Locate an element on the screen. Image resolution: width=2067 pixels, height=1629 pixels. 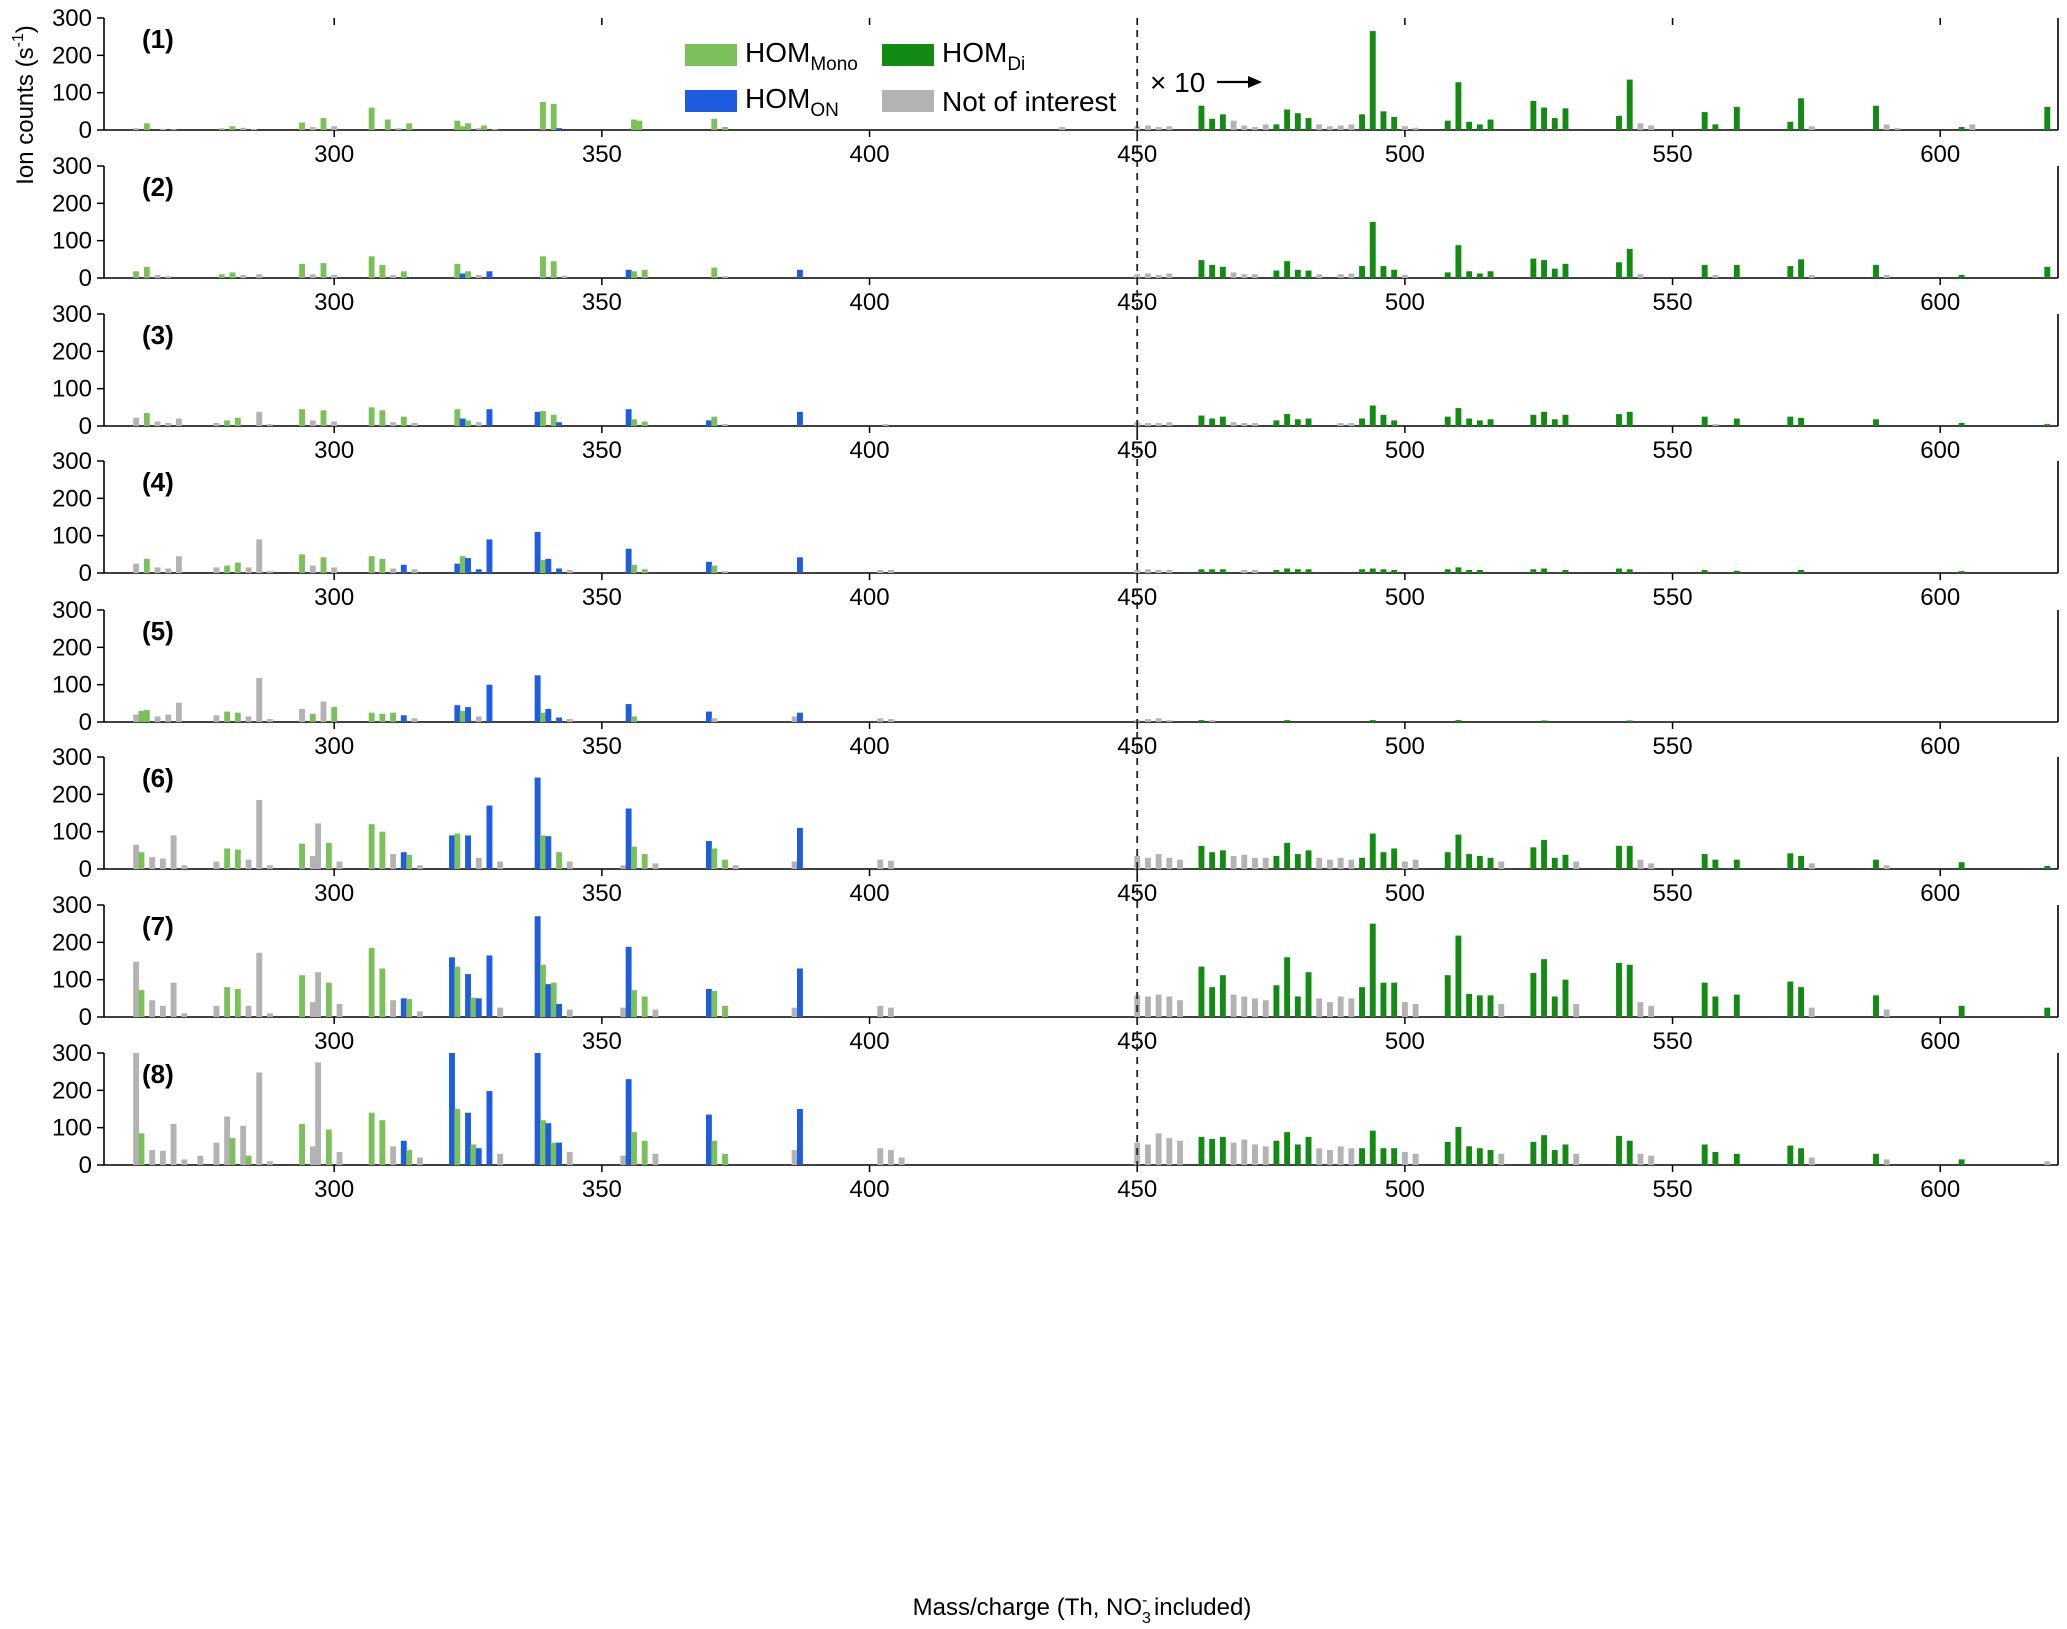
y-tick-label: 100 is located at coordinates (72, 980).